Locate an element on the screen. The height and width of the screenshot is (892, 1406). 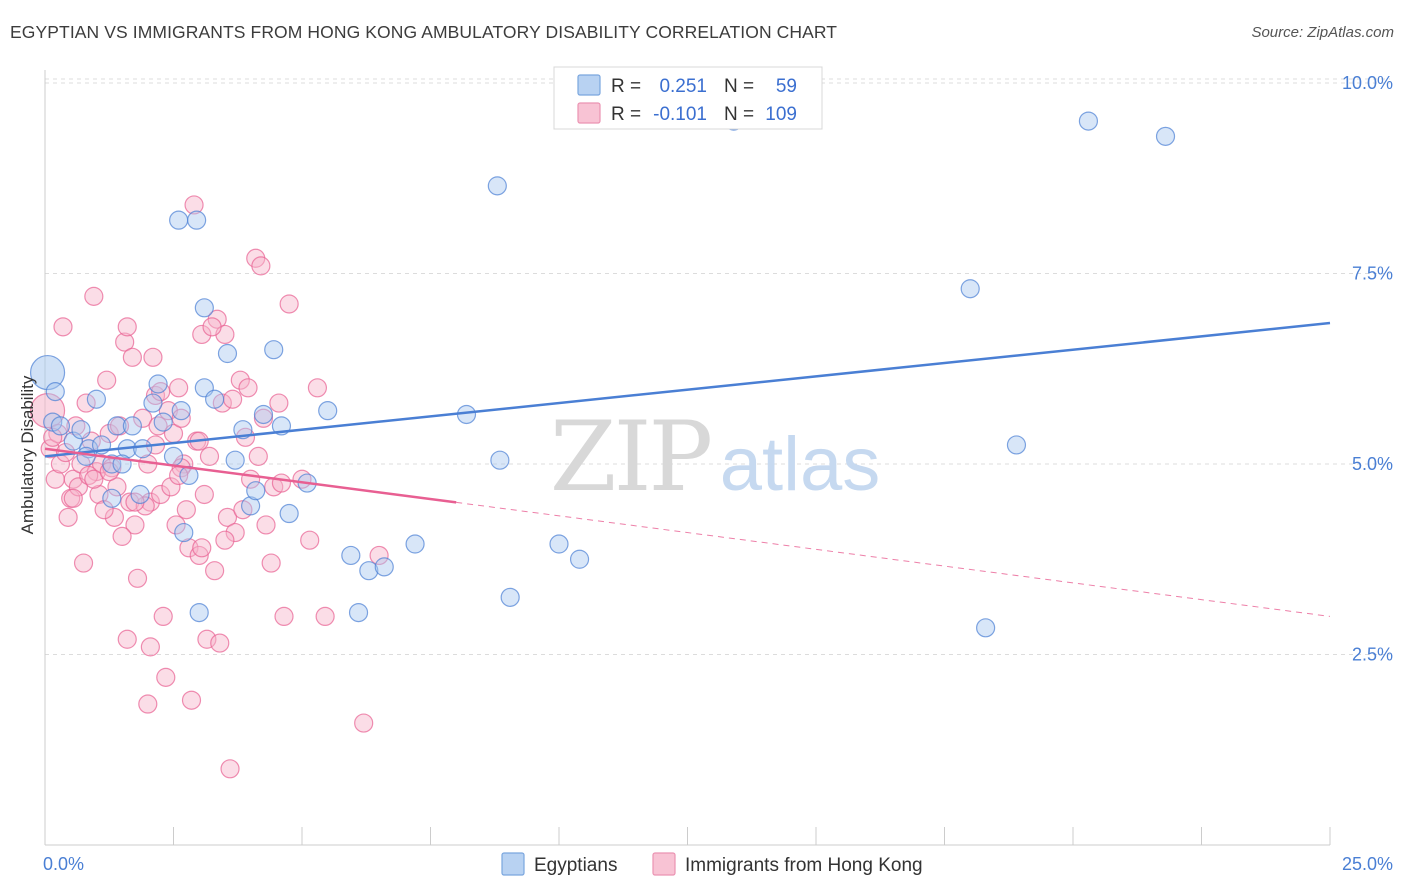
legend-r-label-1: R = is located at coordinates (626, 86).